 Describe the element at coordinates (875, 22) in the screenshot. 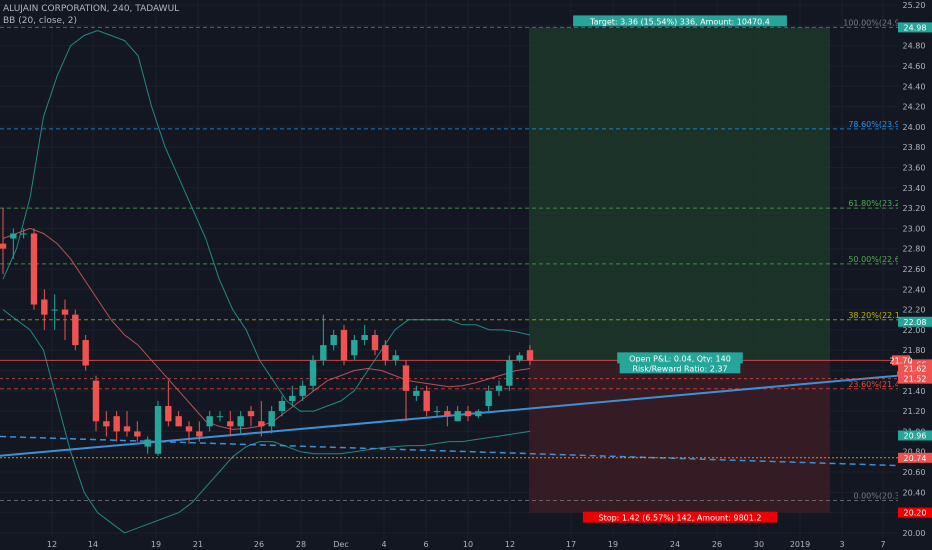

I see `fib-level-label: 100.00%(24.98)` at that location.